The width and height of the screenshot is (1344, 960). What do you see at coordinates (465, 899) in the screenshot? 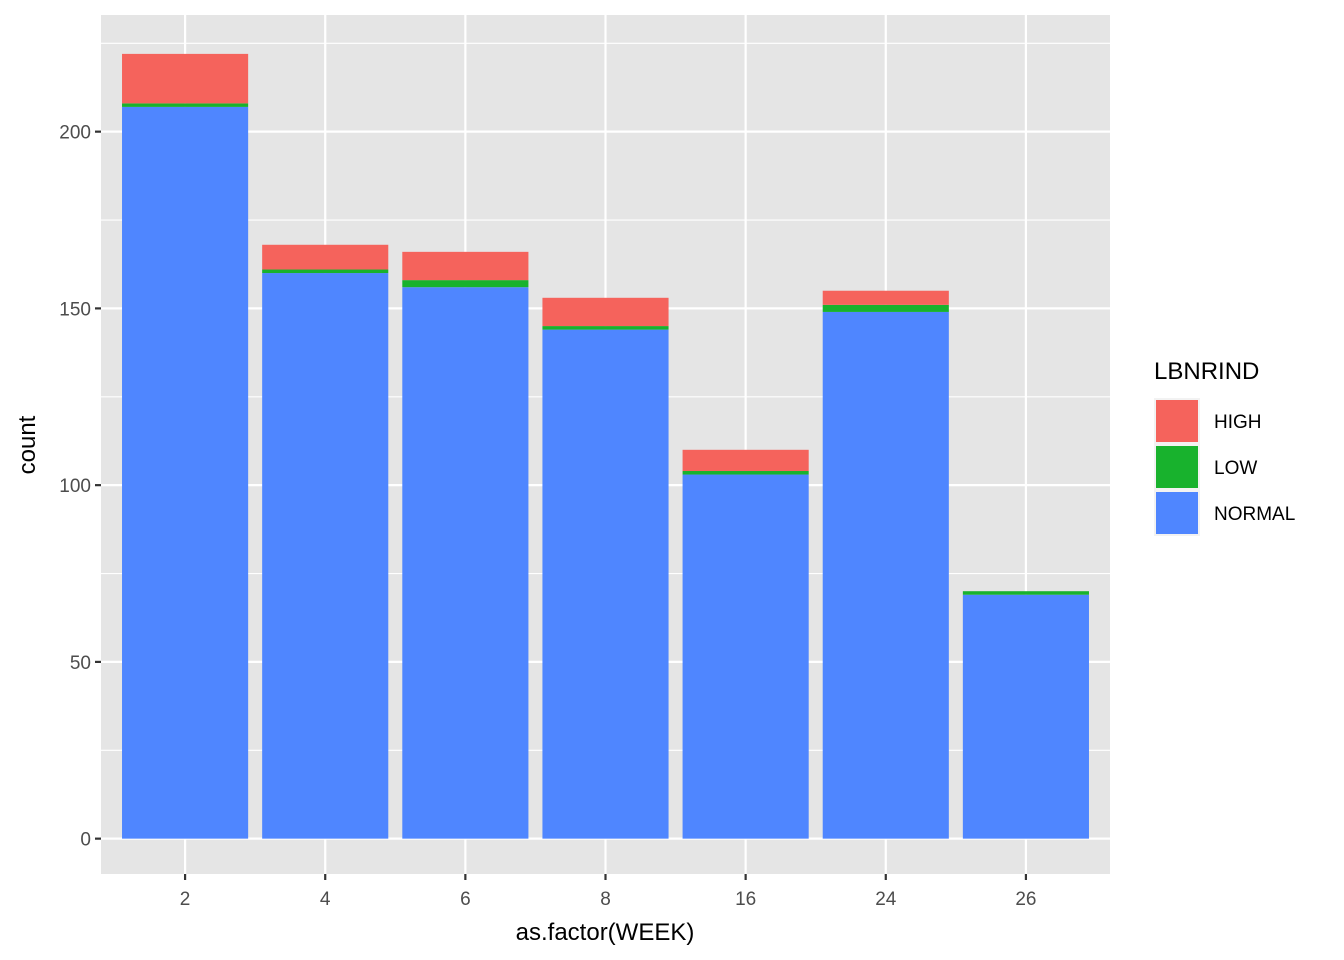
I see `x-tick-label: 6` at bounding box center [465, 899].